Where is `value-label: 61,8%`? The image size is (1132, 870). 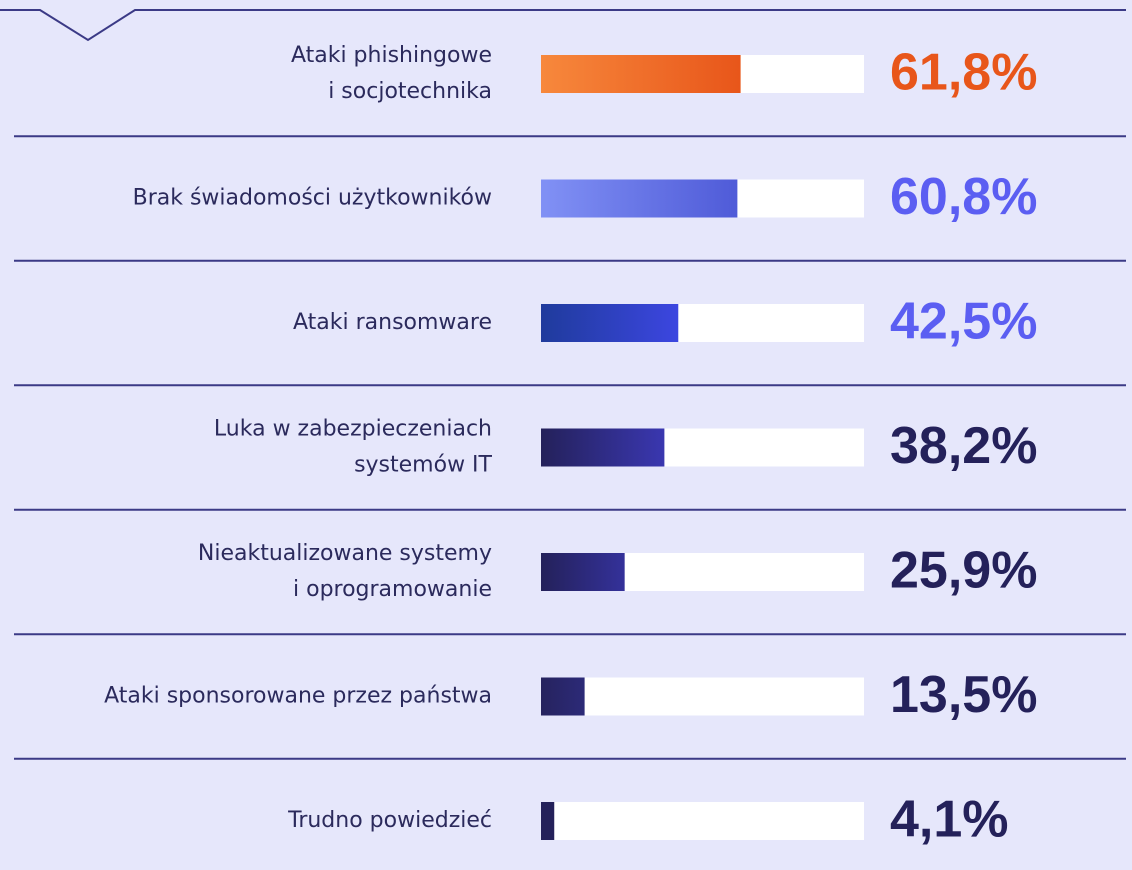 value-label: 61,8% is located at coordinates (963, 73).